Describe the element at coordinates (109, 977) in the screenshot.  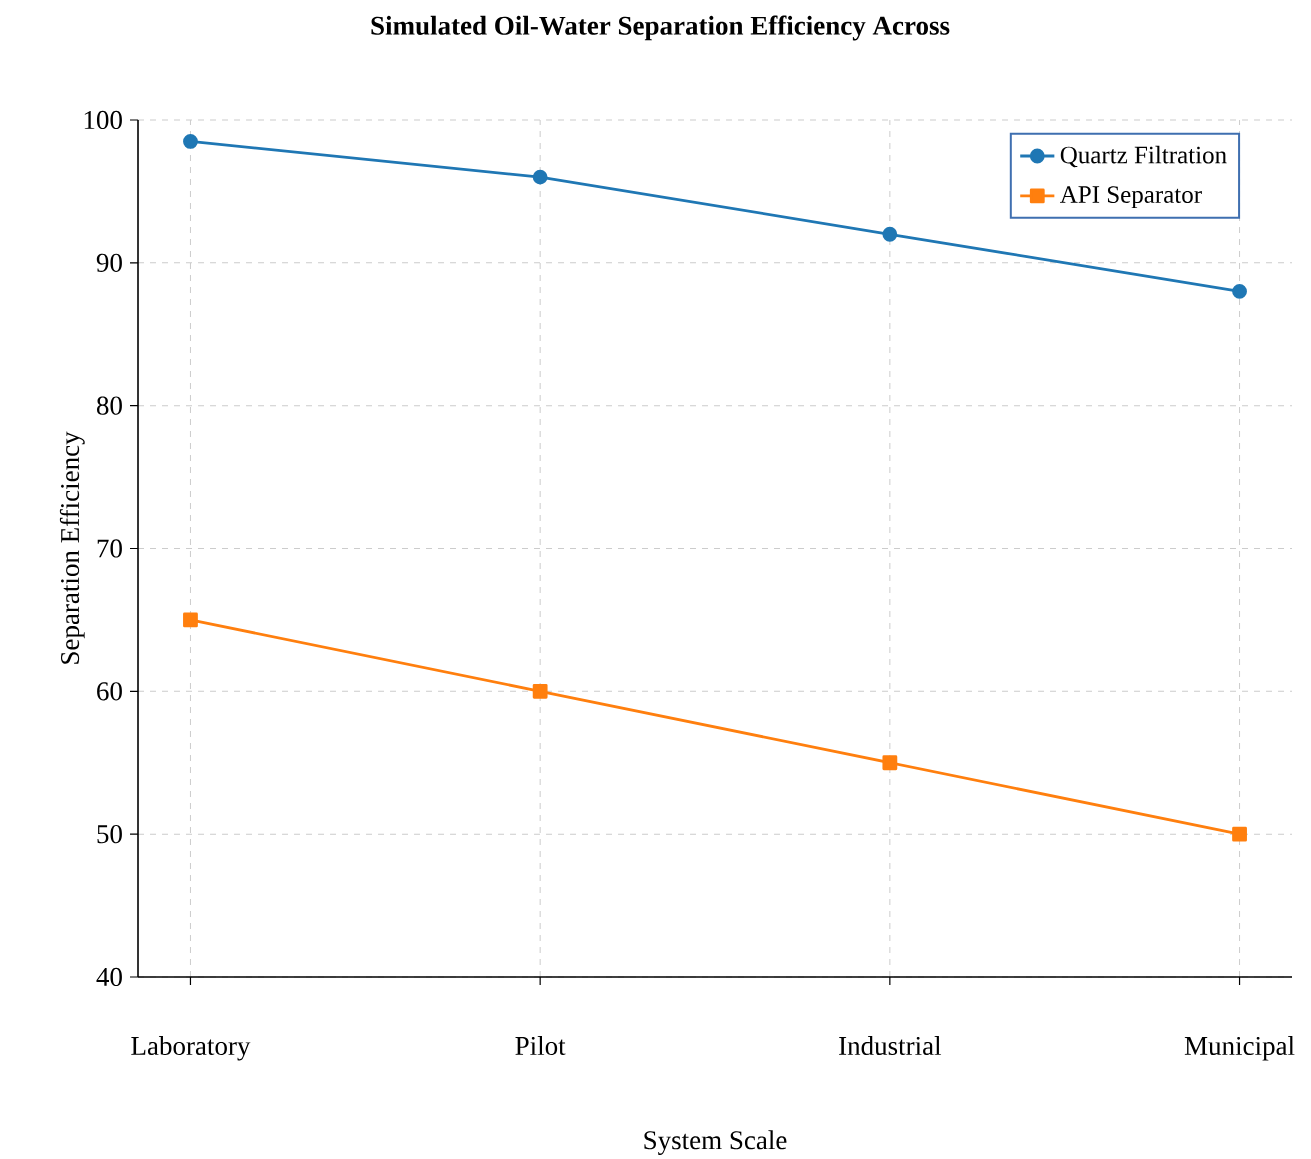
I see `y-tick-label: 40` at that location.